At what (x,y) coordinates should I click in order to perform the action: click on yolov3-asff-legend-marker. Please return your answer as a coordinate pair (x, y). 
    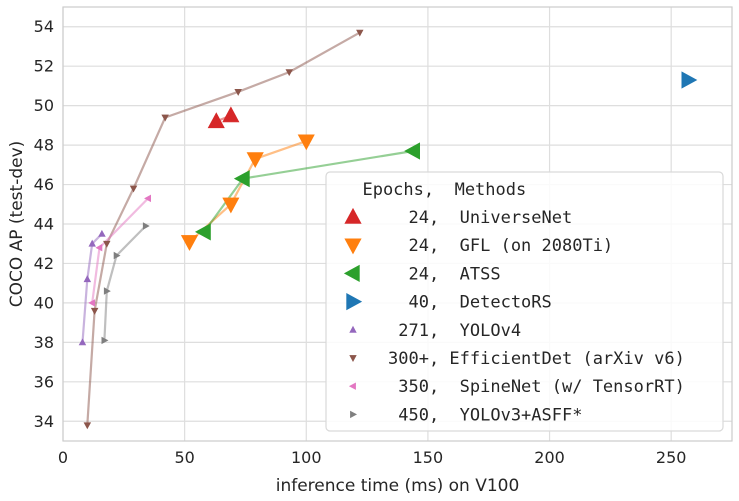
    Looking at the image, I should click on (354, 414).